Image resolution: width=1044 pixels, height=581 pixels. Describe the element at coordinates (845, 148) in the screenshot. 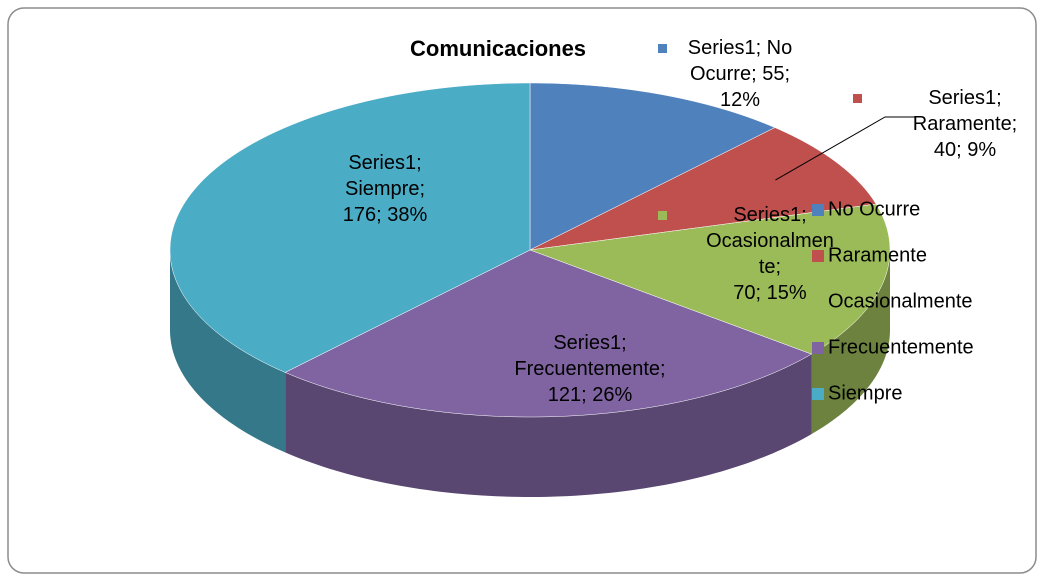

I see `leader-line` at that location.